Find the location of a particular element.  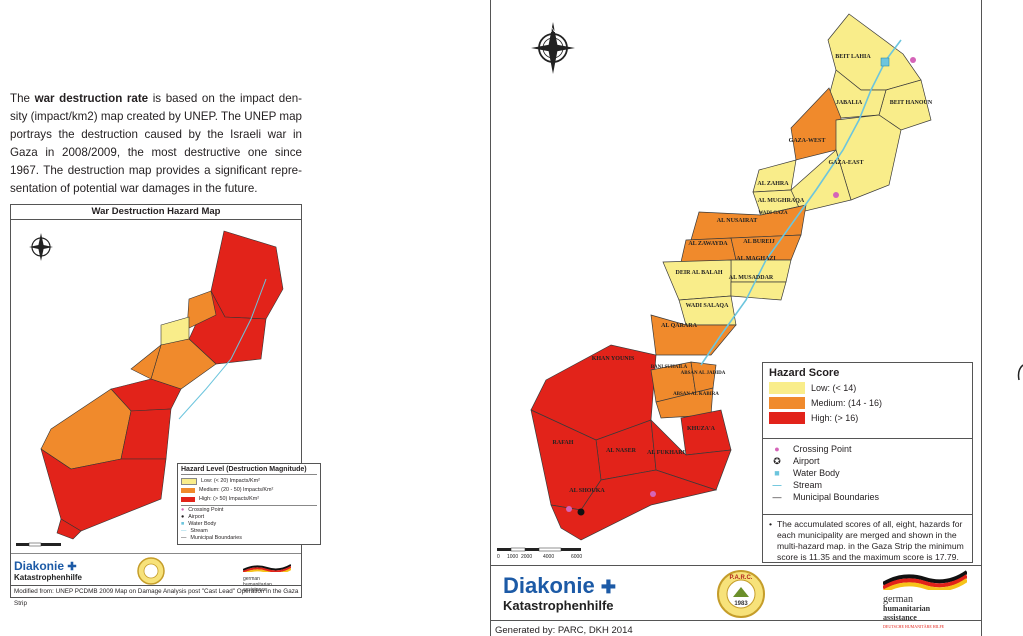

label-wadi-salaqa: WADI SALAQA is located at coordinates (708, 306).